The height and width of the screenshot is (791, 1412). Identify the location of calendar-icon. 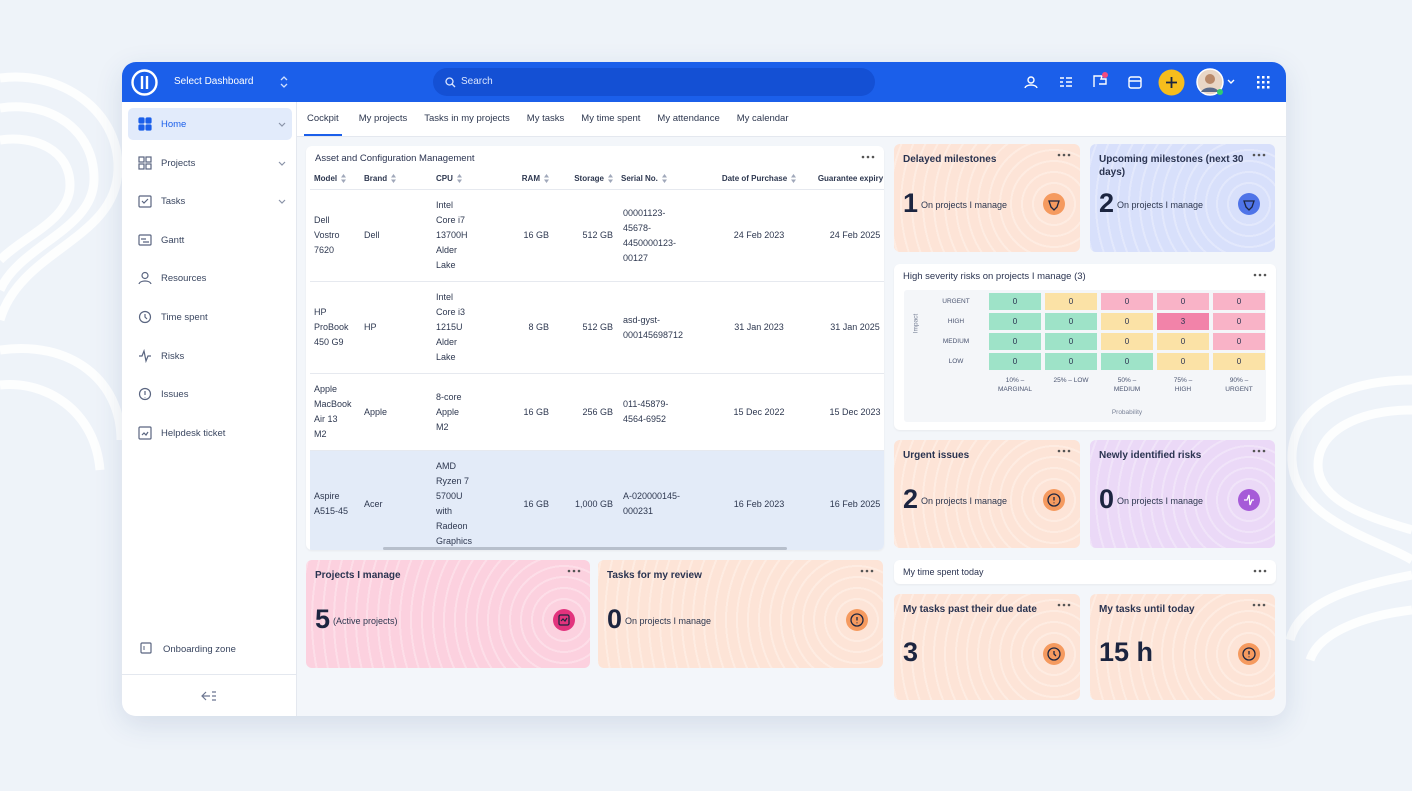
(1135, 82).